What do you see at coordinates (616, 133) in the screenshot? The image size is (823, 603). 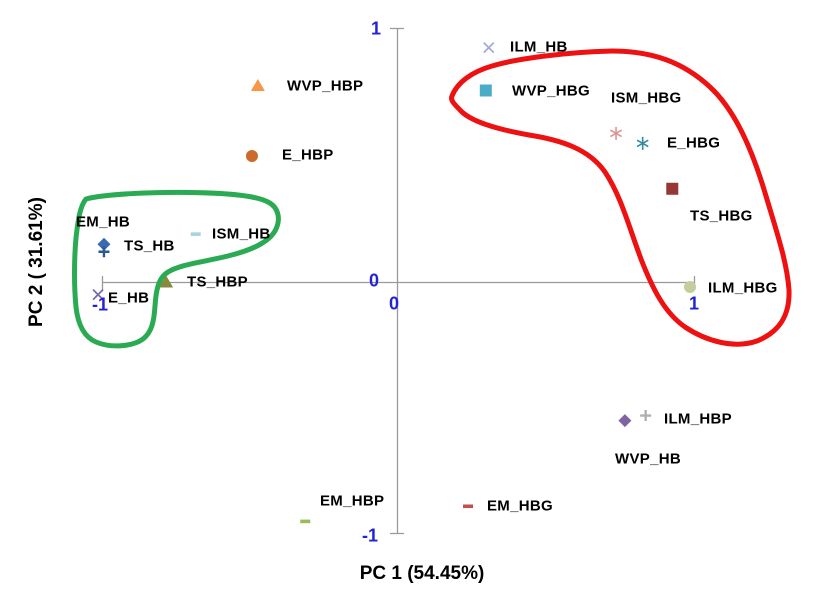 I see `point-marker-ISM_HBG` at bounding box center [616, 133].